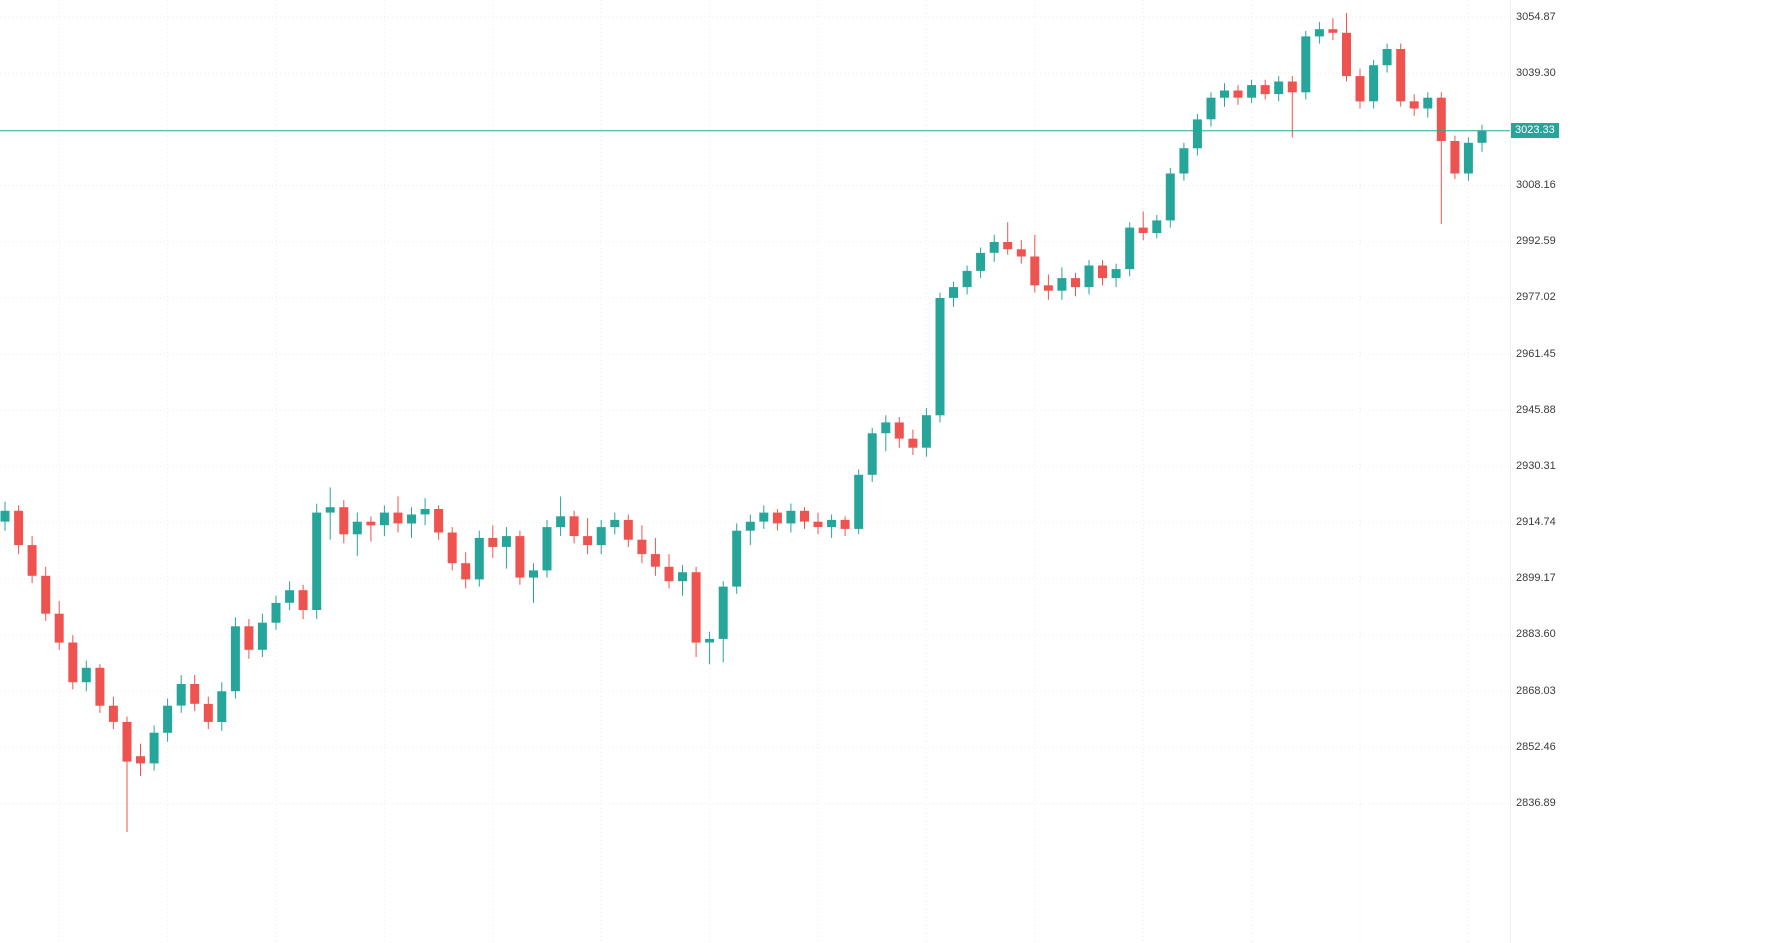  Describe the element at coordinates (1536, 297) in the screenshot. I see `price-axis-label: 2977.02` at that location.